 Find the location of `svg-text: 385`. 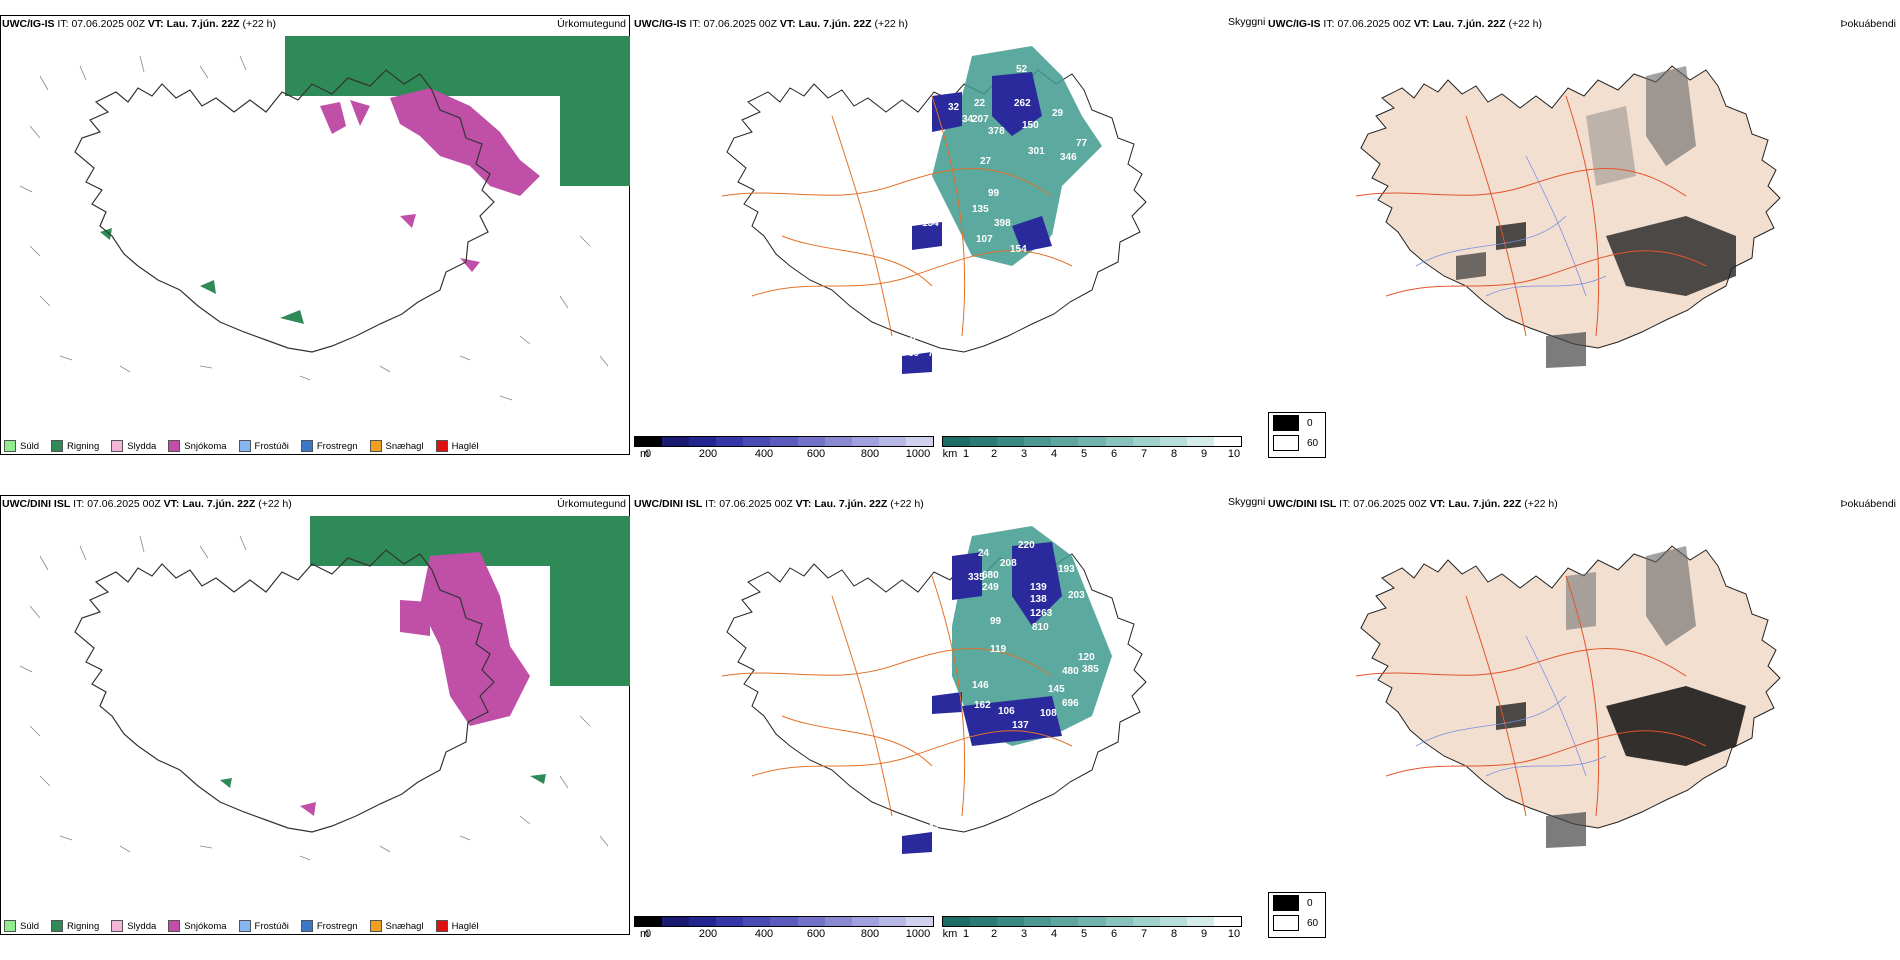

svg-text: 385 is located at coordinates (1090, 669).